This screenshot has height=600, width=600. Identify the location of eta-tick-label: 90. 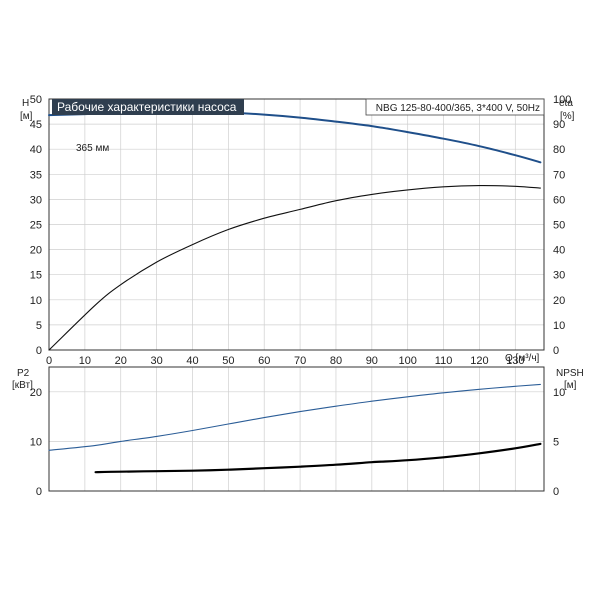
(559, 125).